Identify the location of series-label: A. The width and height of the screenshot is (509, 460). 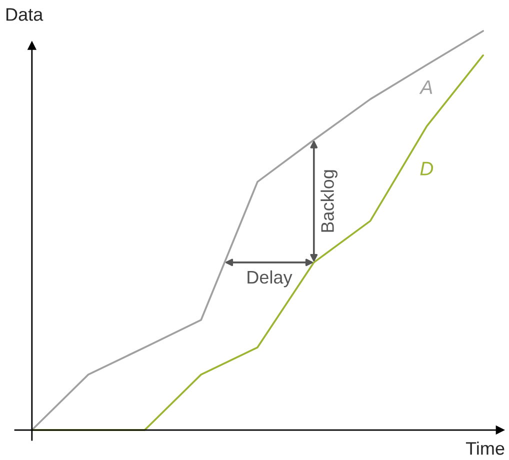
(425, 87).